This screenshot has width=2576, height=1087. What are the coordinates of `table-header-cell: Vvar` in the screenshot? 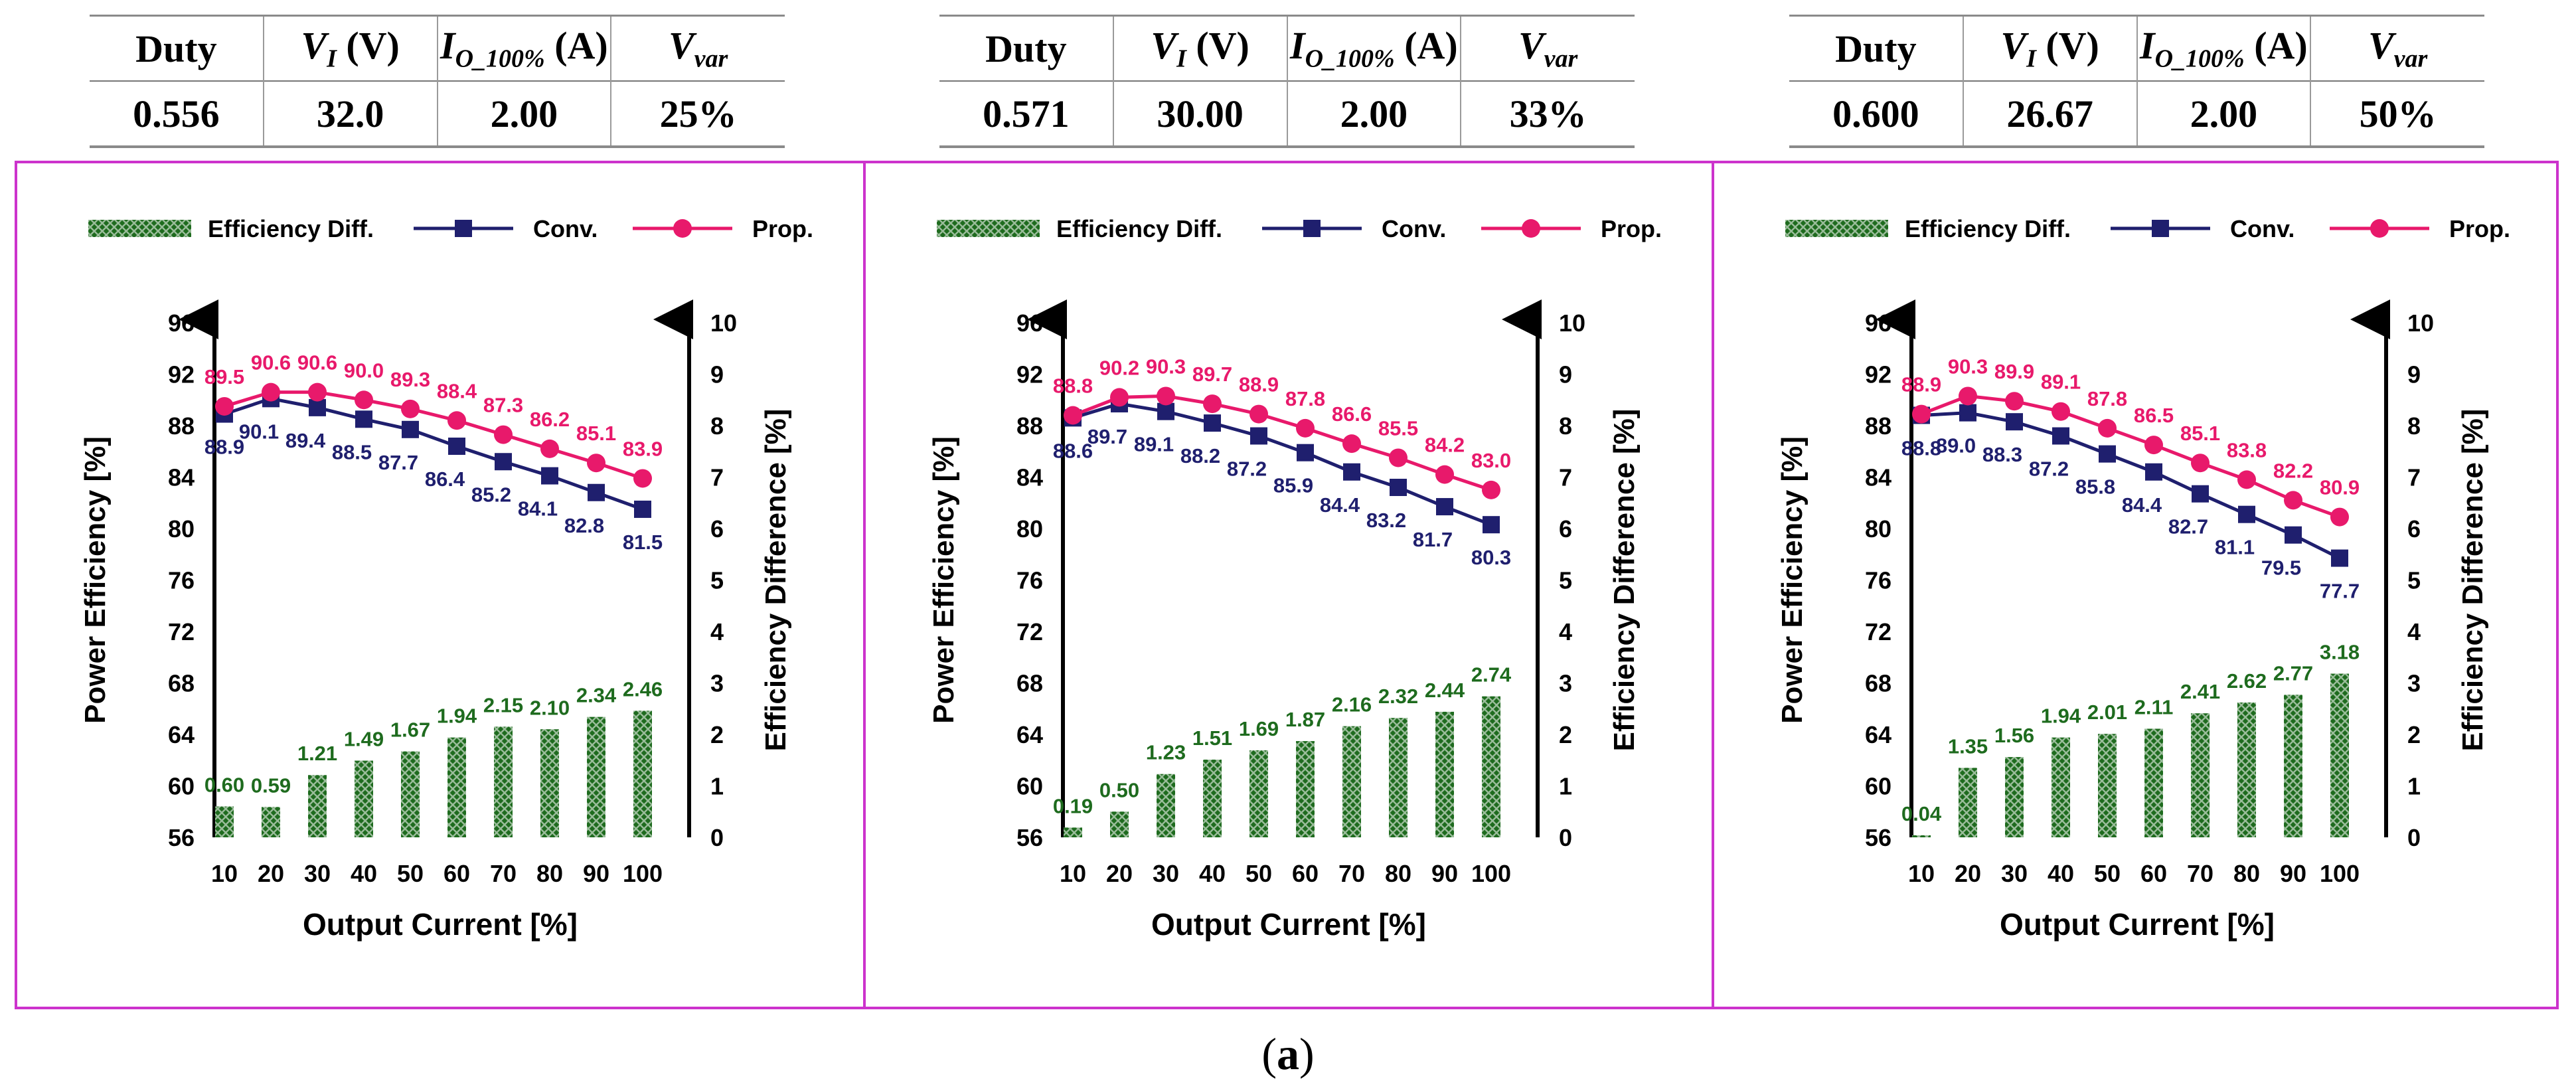 It's located at (697, 48).